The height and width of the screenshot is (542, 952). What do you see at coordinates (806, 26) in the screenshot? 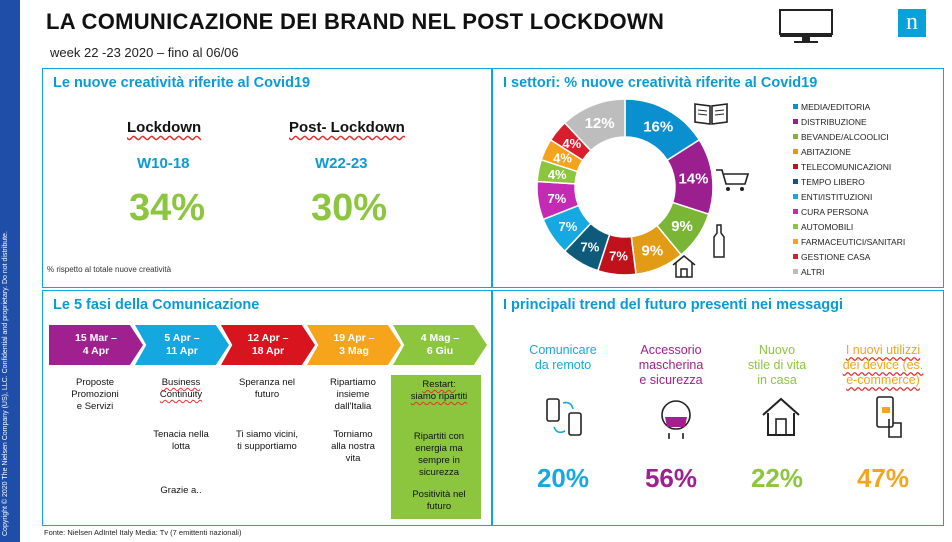
I see `monitor-icon` at bounding box center [806, 26].